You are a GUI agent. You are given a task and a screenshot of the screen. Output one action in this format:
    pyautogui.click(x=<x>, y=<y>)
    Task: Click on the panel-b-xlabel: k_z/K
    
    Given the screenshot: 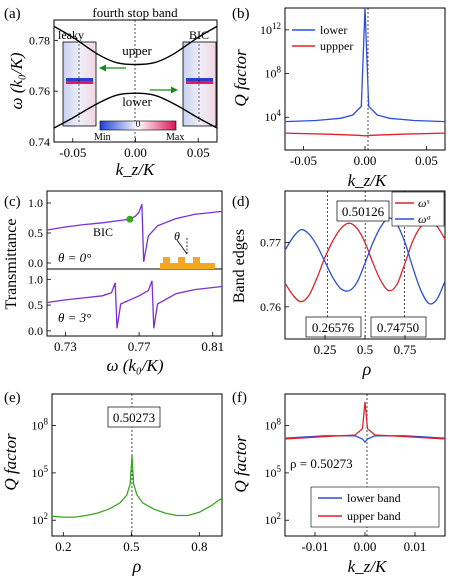 What is the action you would take?
    pyautogui.click(x=368, y=180)
    